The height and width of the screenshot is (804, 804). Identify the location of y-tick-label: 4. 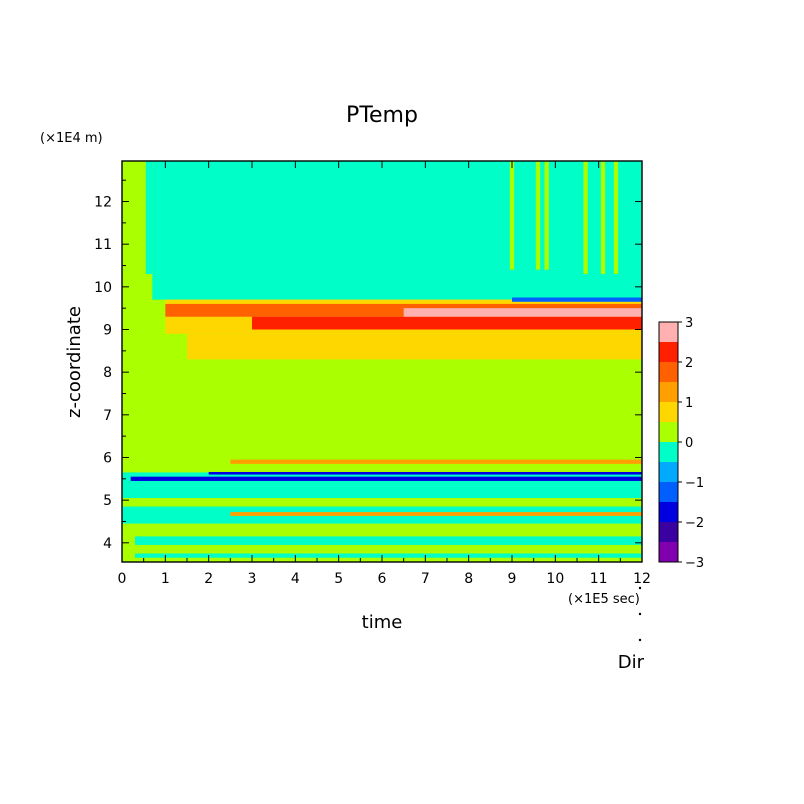
(107, 544).